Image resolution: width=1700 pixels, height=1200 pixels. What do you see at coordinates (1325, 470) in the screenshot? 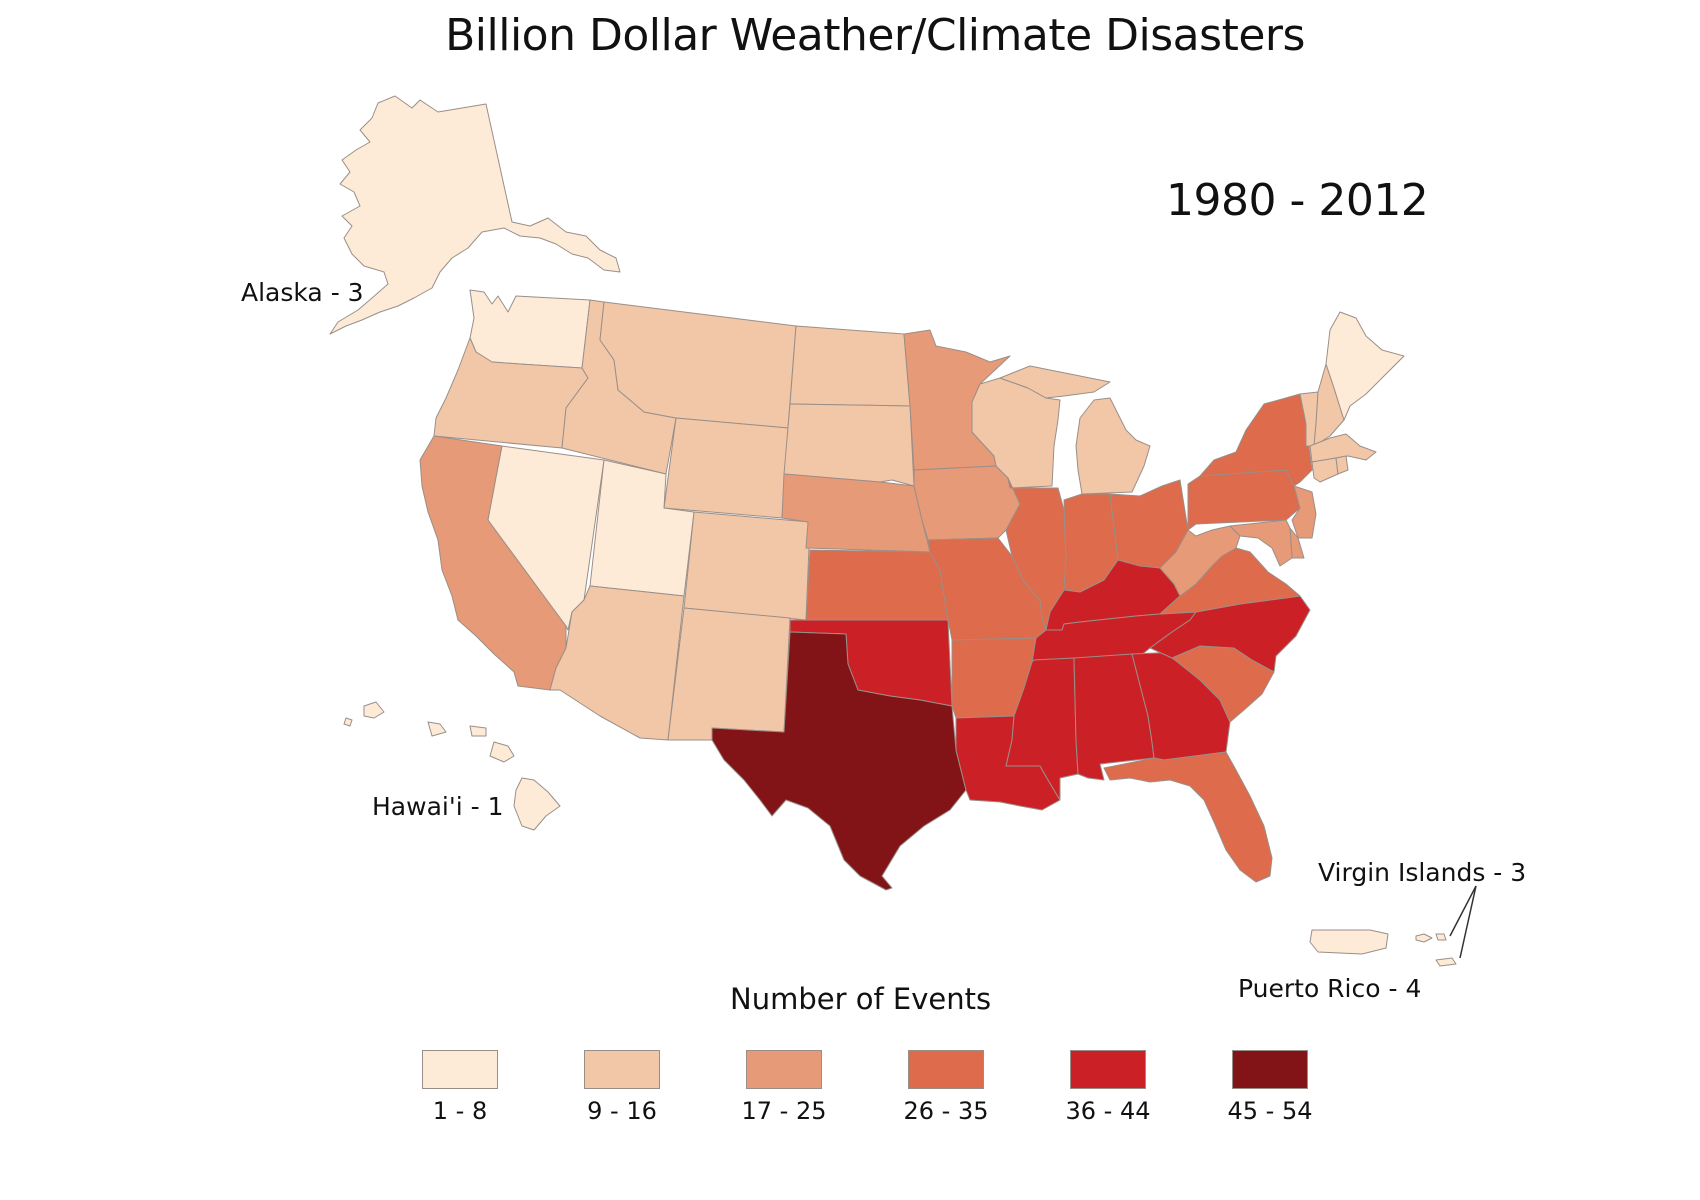
I see `state-CT` at bounding box center [1325, 470].